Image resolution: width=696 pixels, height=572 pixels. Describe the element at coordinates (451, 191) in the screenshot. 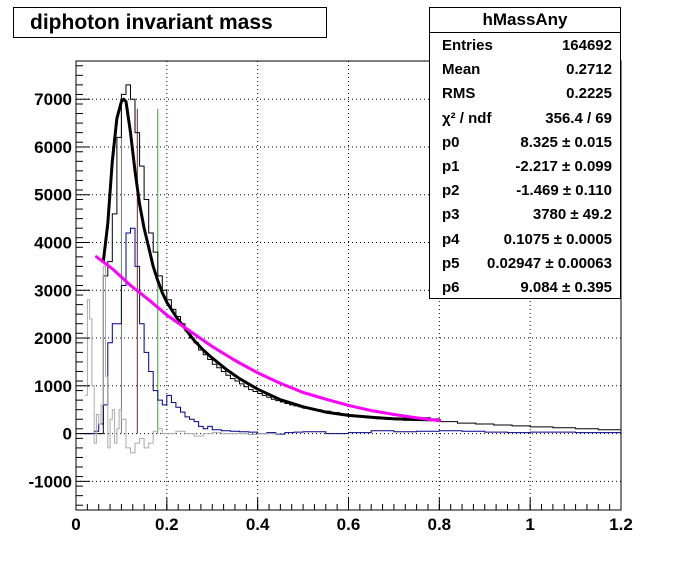

I see `stats-label: p2` at that location.